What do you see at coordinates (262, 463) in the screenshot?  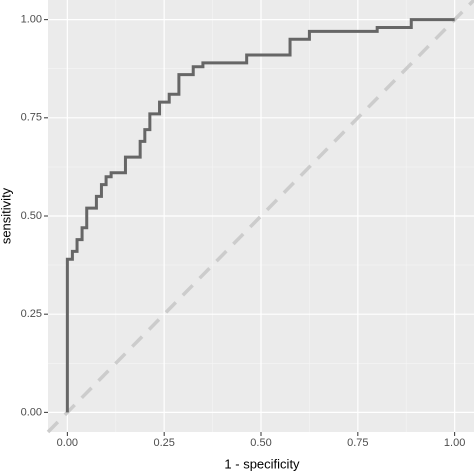 I see `x-axis-title: 1 - specificity` at bounding box center [262, 463].